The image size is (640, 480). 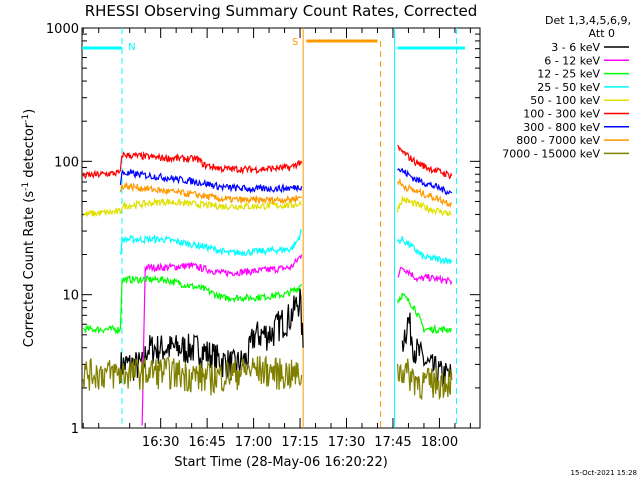 What do you see at coordinates (29, 269) in the screenshot?
I see `y-axis-label-main: Corrected Count Rate (s` at bounding box center [29, 269].